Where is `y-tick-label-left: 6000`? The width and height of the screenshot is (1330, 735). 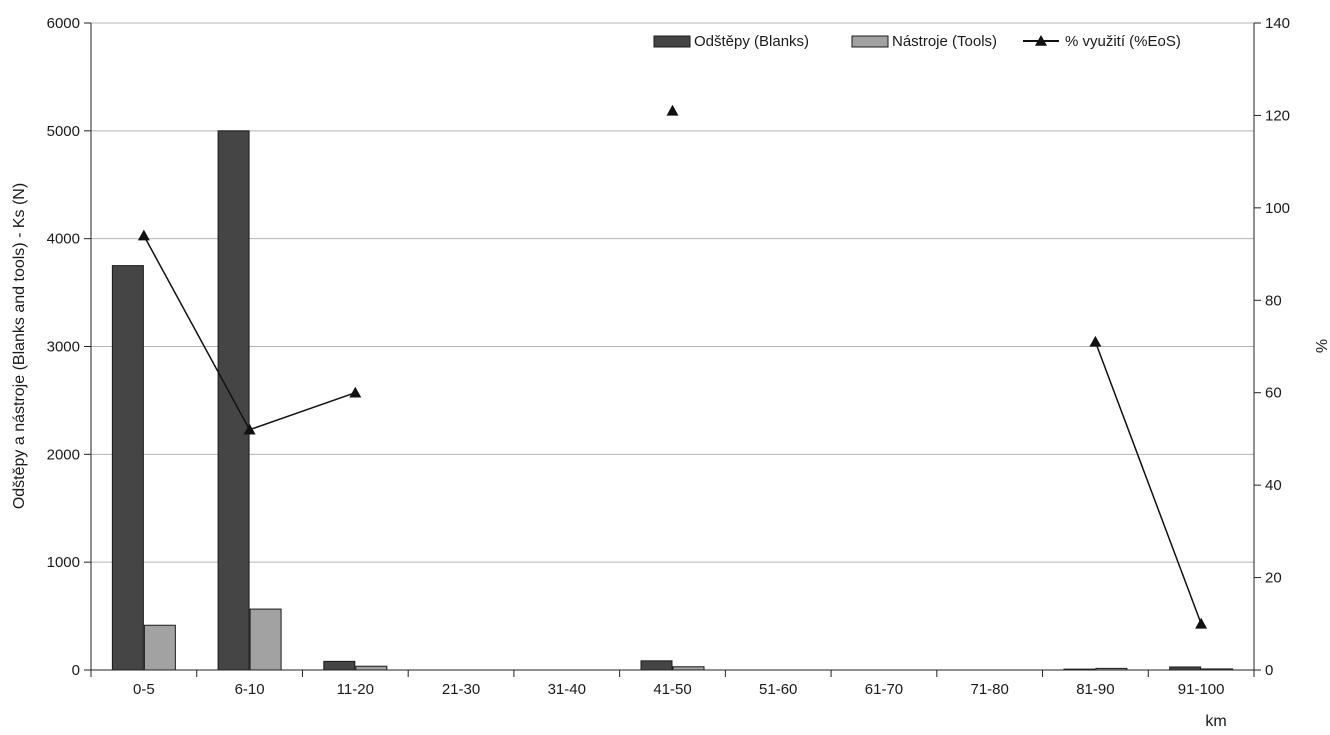
y-tick-label-left: 6000 is located at coordinates (63, 23).